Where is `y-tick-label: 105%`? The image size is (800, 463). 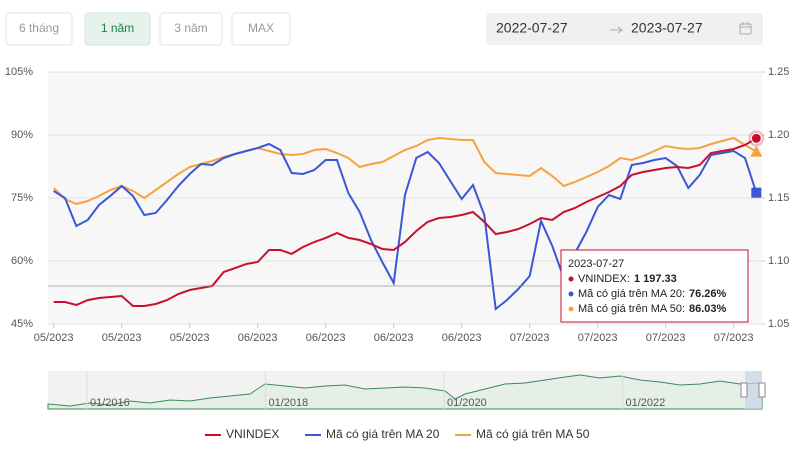 y-tick-label: 105% is located at coordinates (19, 72).